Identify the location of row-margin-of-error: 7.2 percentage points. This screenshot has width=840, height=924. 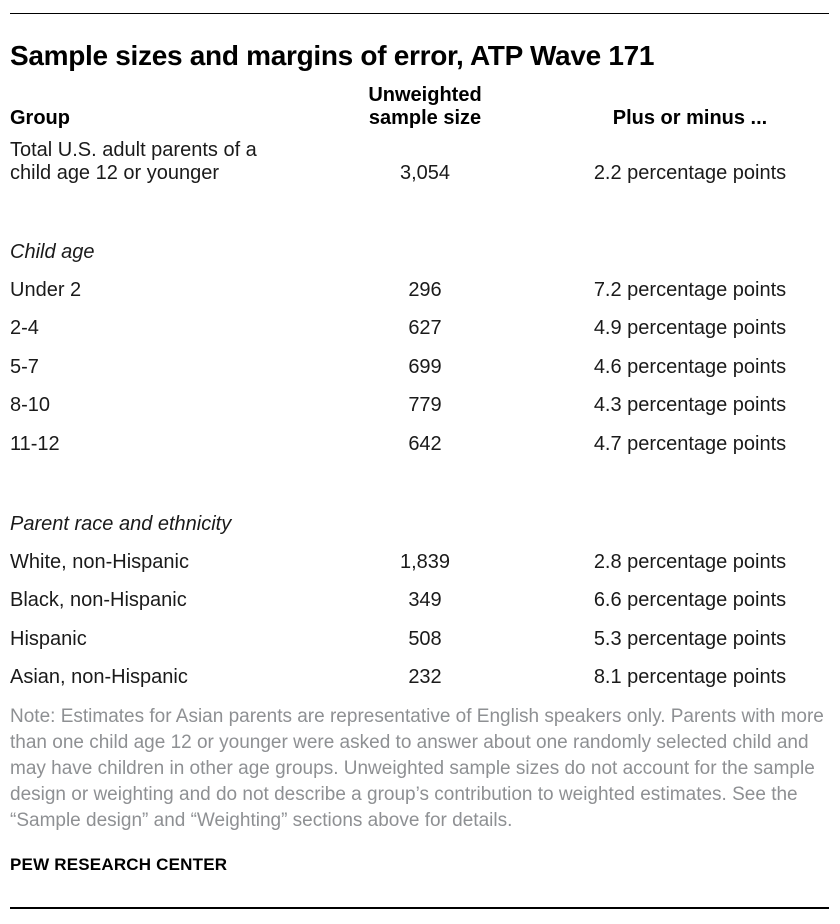
(690, 289).